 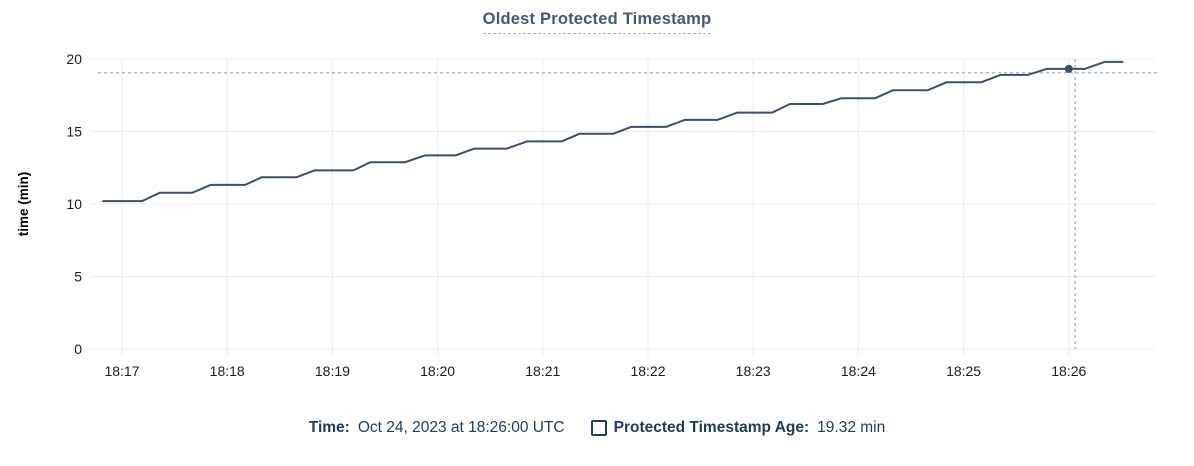 I want to click on chart-header: Oldest Protected Timestamp, so click(x=597, y=22).